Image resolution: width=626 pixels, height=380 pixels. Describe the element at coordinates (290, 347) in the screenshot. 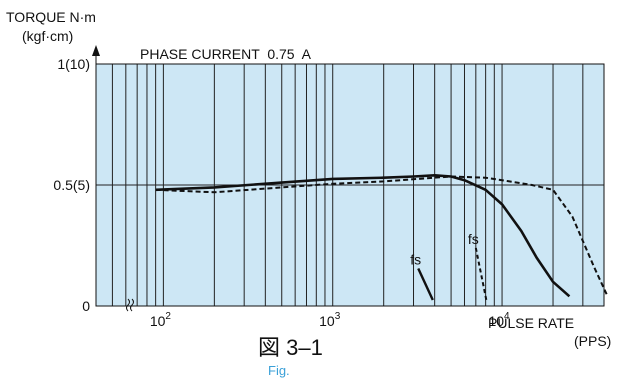

I see `figure-title: 図 3–1` at that location.